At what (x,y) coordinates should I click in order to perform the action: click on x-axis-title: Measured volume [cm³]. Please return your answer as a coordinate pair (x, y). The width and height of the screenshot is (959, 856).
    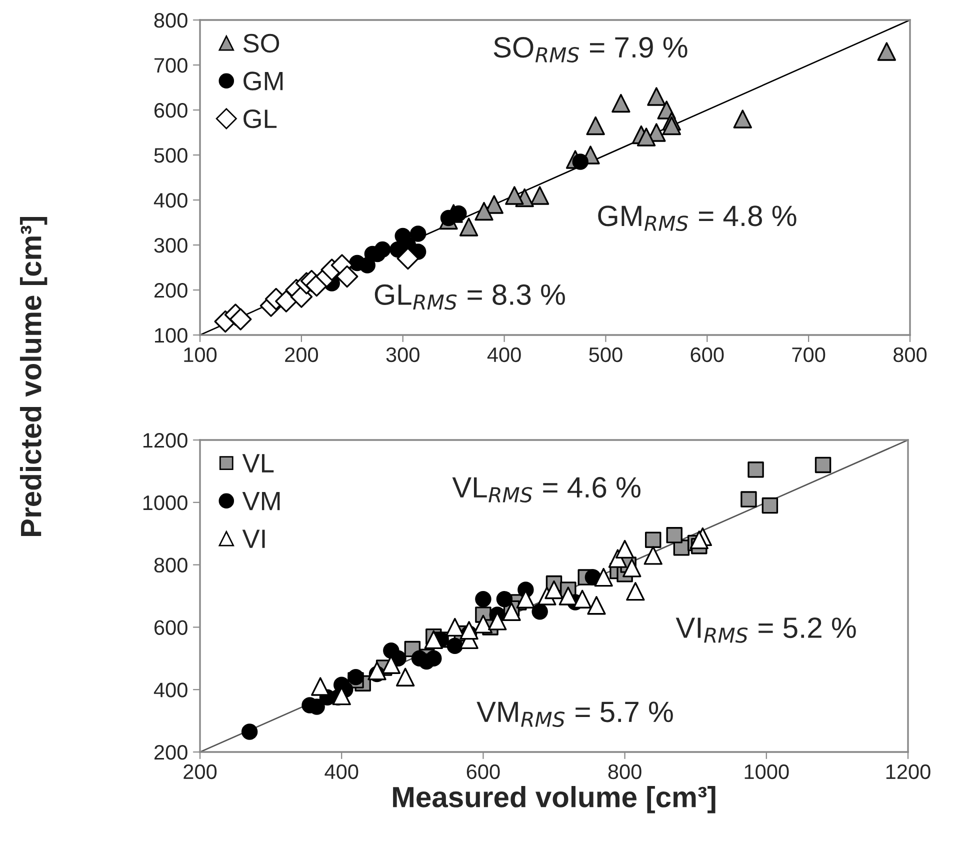
    Looking at the image, I should click on (554, 800).